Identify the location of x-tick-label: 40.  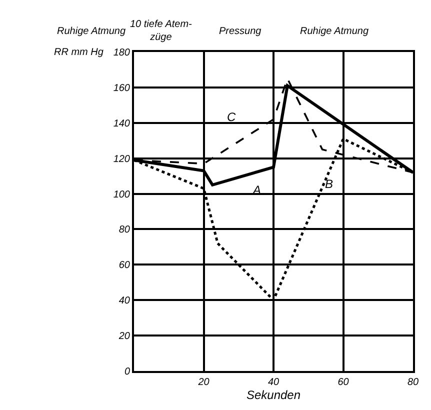
(274, 382).